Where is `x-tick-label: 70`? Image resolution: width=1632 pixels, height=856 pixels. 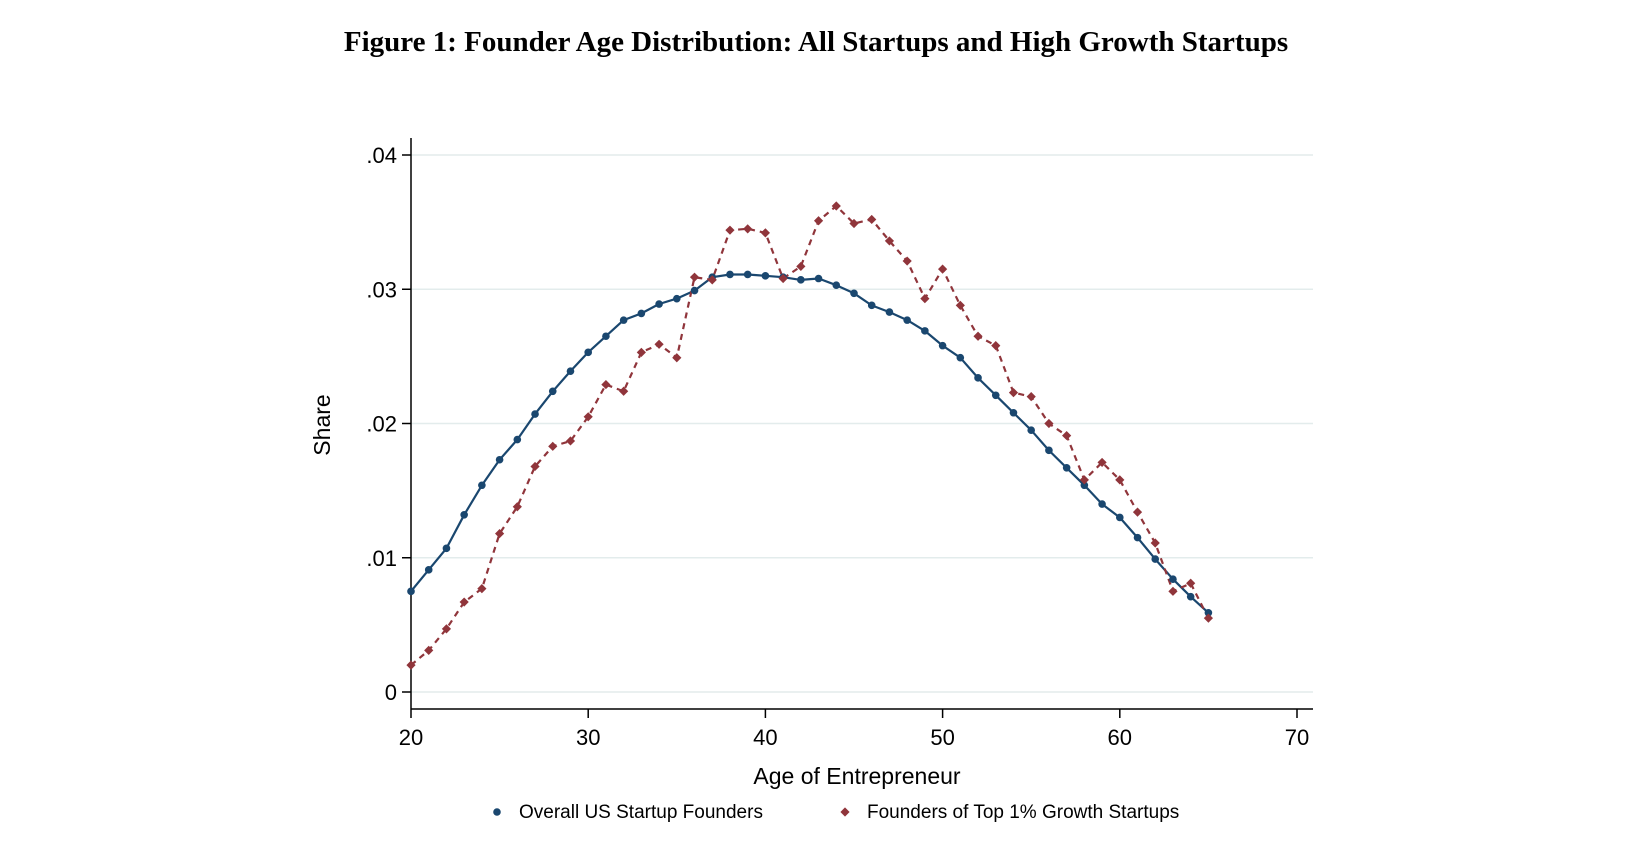
x-tick-label: 70 is located at coordinates (1297, 737).